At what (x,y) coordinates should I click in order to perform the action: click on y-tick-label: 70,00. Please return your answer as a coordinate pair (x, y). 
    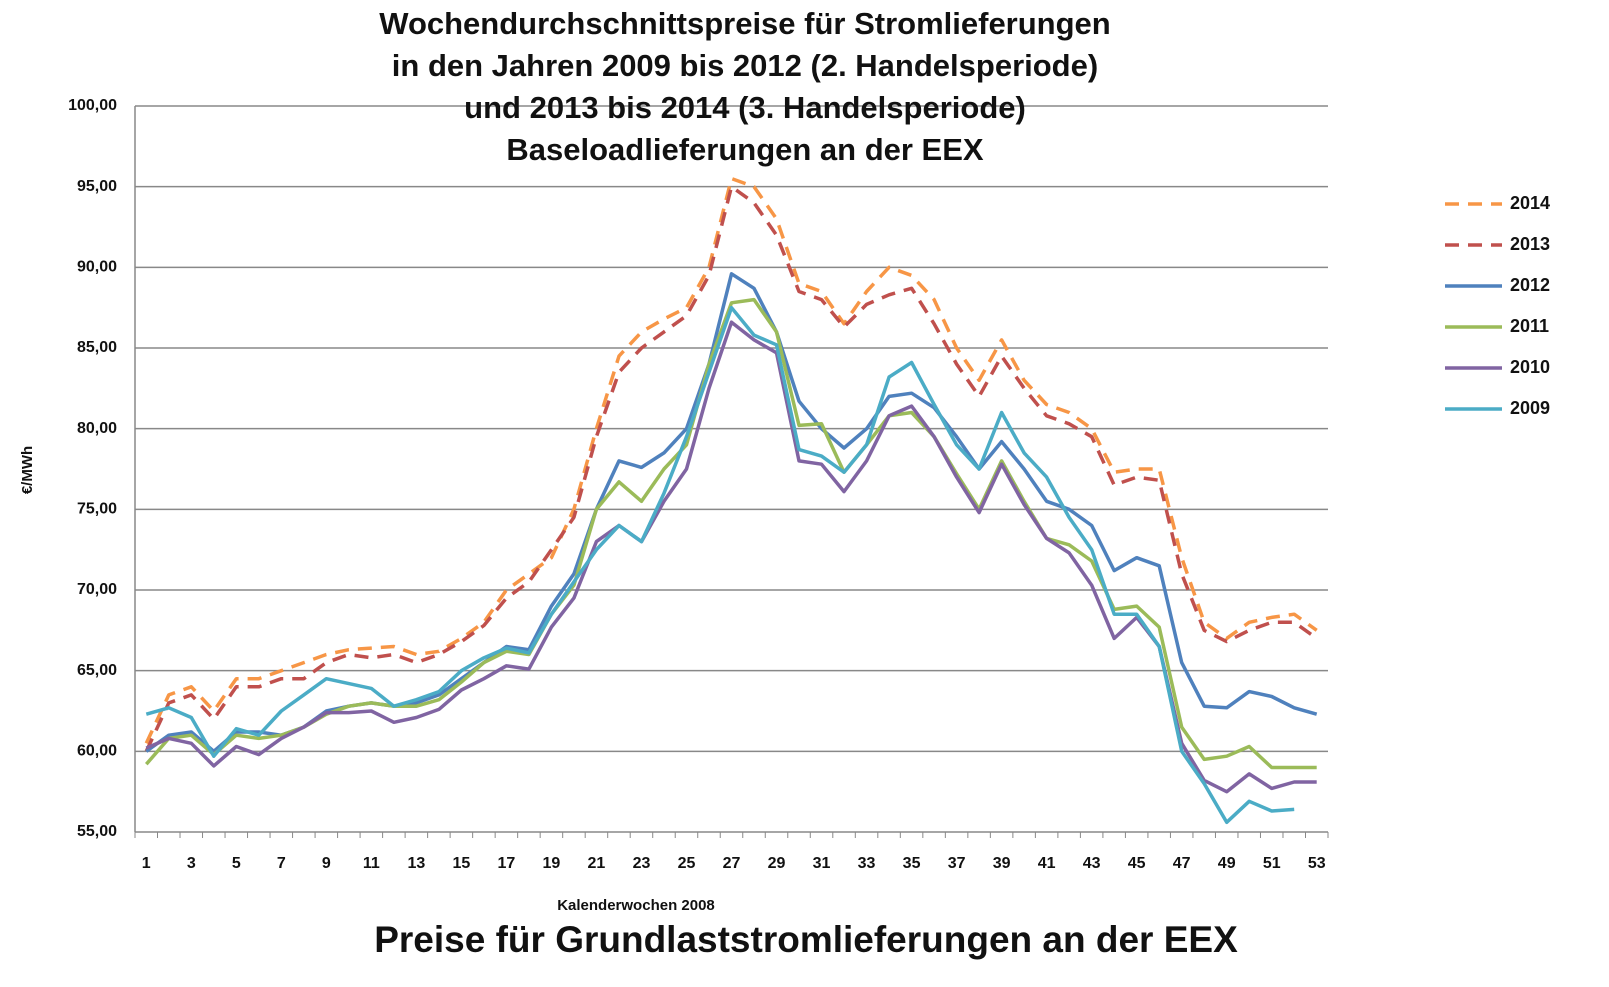
    Looking at the image, I should click on (97, 589).